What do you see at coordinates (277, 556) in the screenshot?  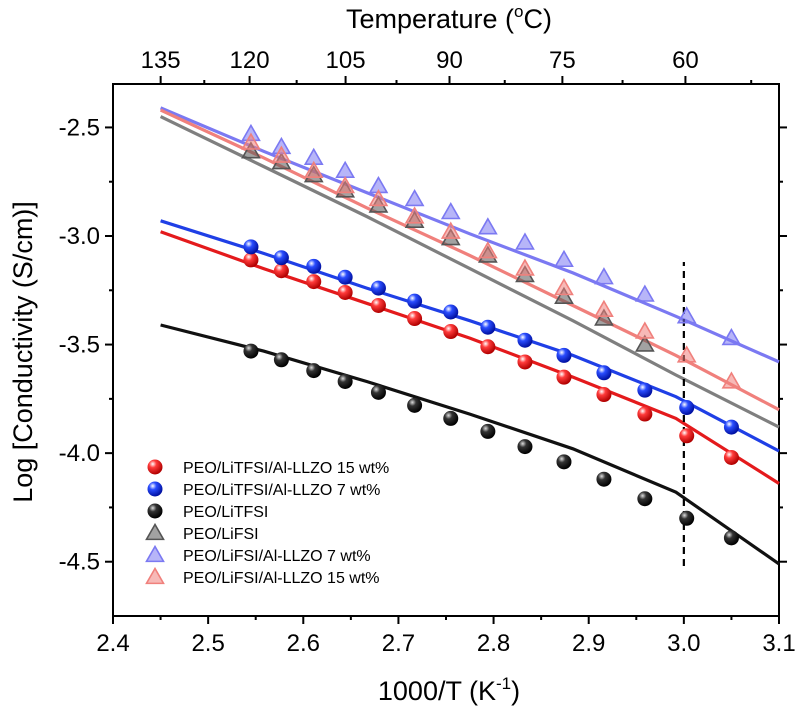 I see `legend-label: PEO/LiFSI/Al-LLZO 7 wt%` at bounding box center [277, 556].